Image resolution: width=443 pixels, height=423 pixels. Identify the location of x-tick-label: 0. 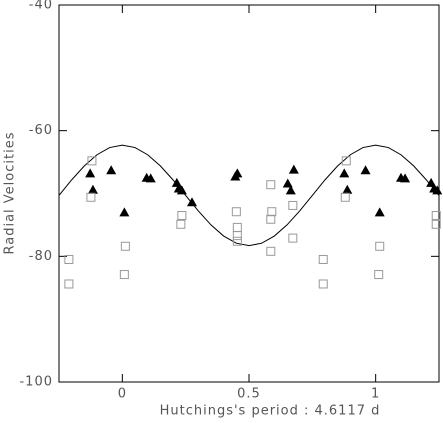
(122, 394).